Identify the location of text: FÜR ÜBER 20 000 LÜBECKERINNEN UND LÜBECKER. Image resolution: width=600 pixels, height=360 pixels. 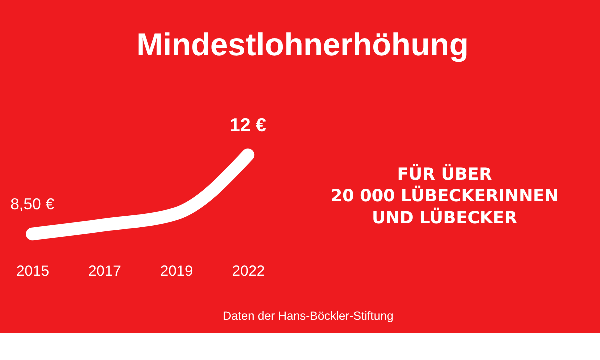
(444, 196).